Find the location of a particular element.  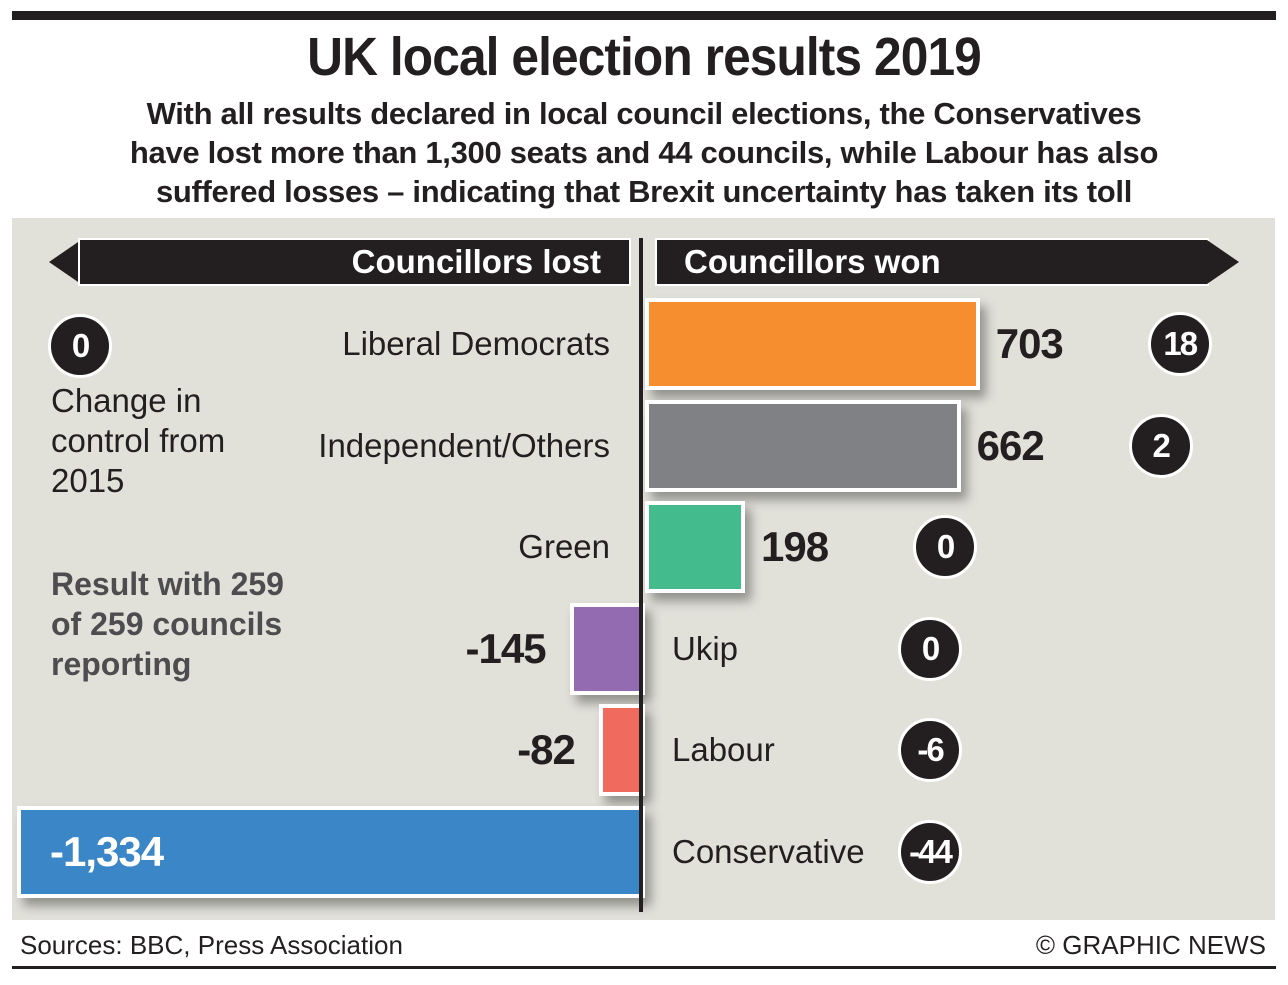

chart-title: UK local election results 2019 is located at coordinates (644, 57).